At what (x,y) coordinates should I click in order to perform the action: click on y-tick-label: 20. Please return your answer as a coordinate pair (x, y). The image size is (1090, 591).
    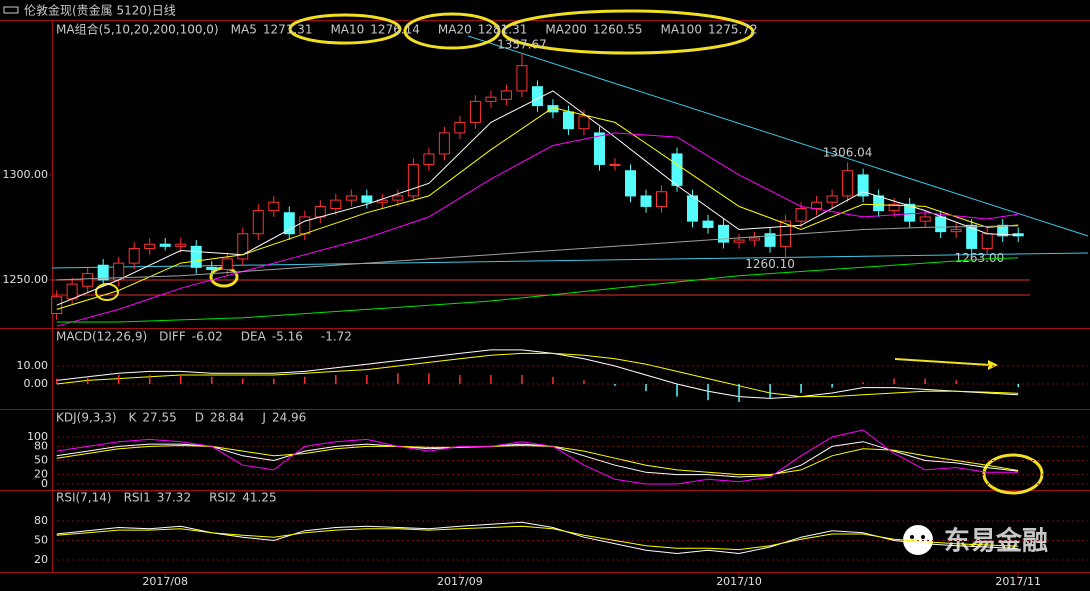
    Looking at the image, I should click on (41, 559).